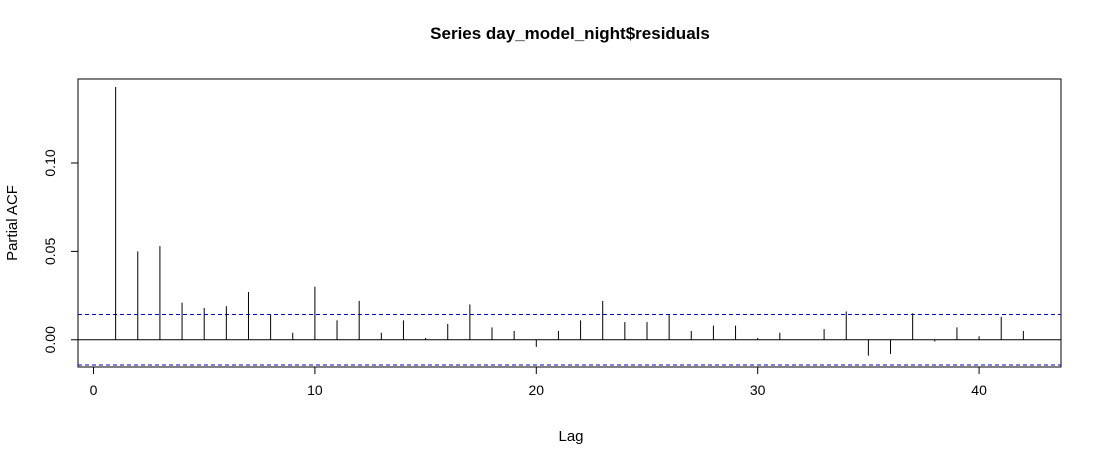 The width and height of the screenshot is (1102, 465). Describe the element at coordinates (94, 390) in the screenshot. I see `x-tick-label: 0` at that location.